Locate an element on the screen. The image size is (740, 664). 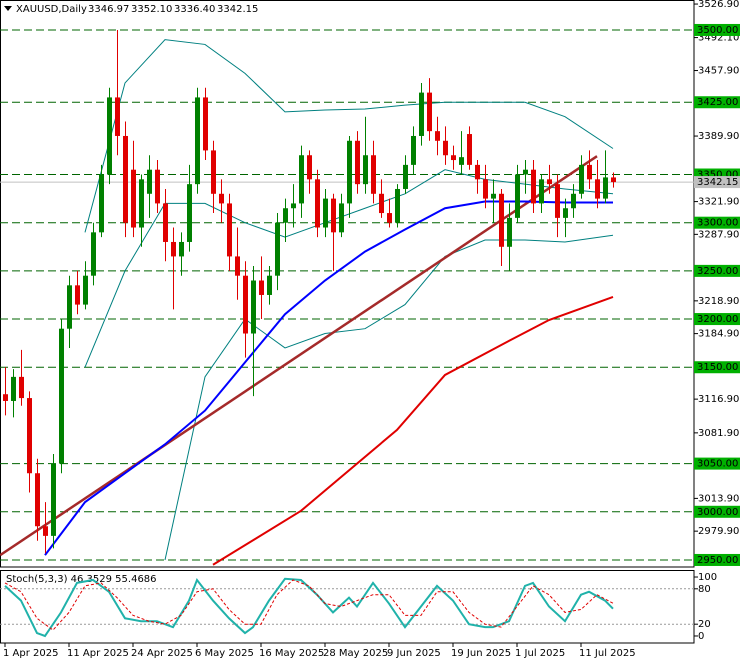
y-tick-label: 3218.90 is located at coordinates (718, 301).